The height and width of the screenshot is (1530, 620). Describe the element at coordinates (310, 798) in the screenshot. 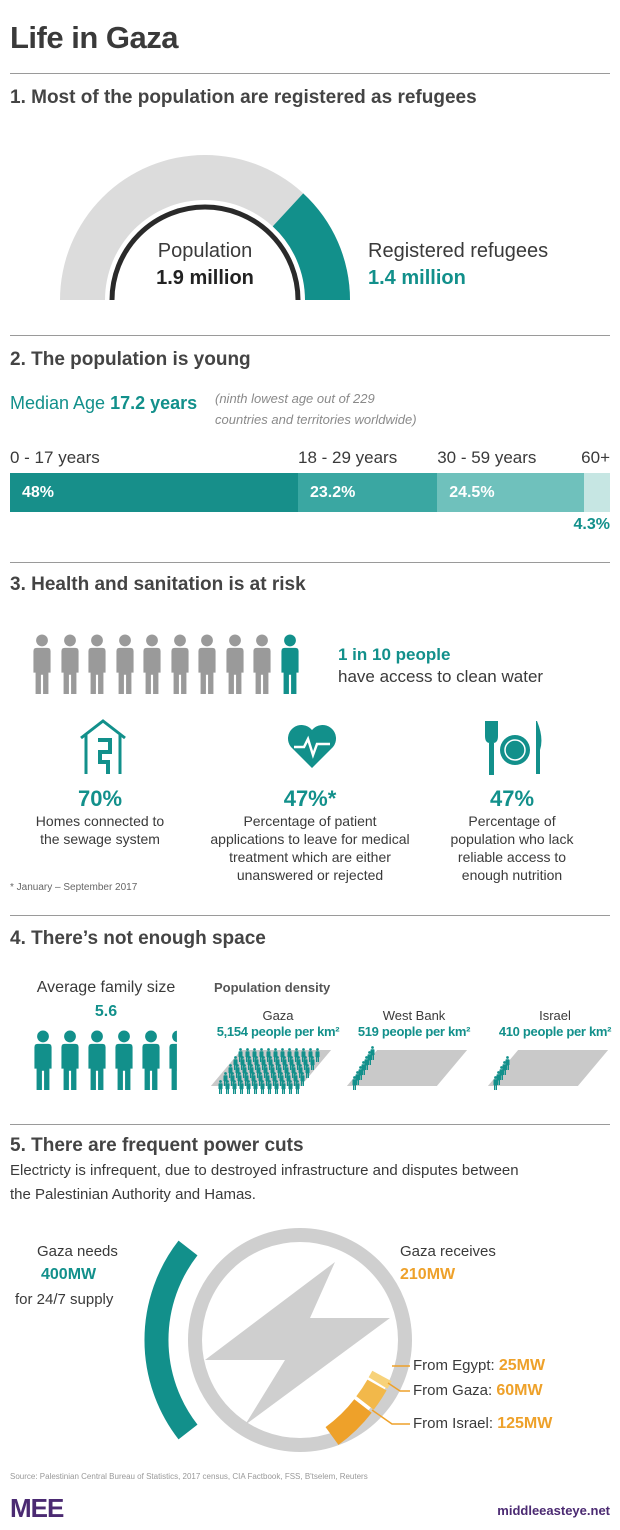

I see `stat-value: 47%*` at that location.